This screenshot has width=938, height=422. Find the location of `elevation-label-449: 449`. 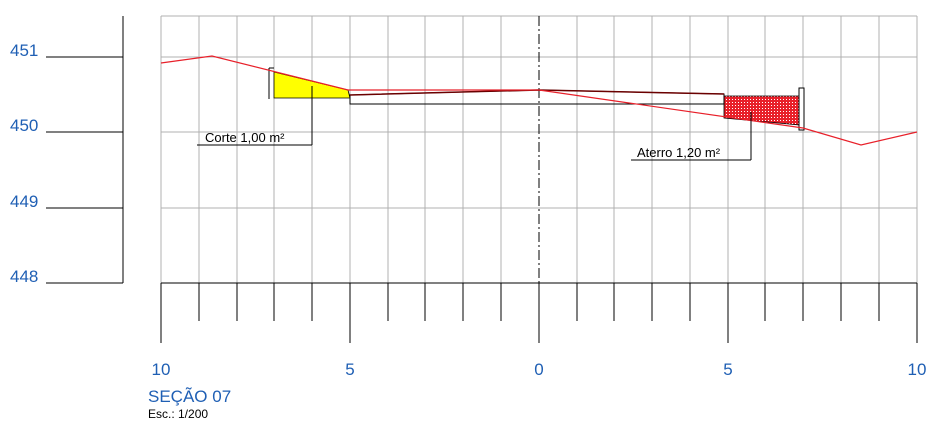

elevation-label-449: 449 is located at coordinates (24, 201).